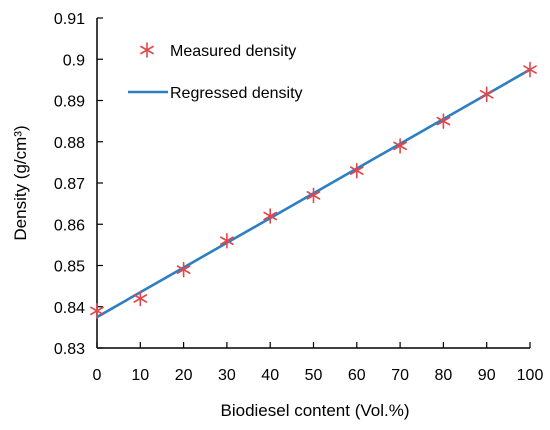 This screenshot has height=430, width=550. What do you see at coordinates (270, 375) in the screenshot?
I see `x-tick-label: 40` at bounding box center [270, 375].